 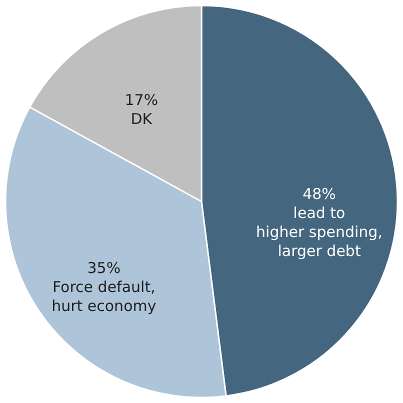 I want to click on slice-label: lead to higher spending, larger debt, so click(x=319, y=232).